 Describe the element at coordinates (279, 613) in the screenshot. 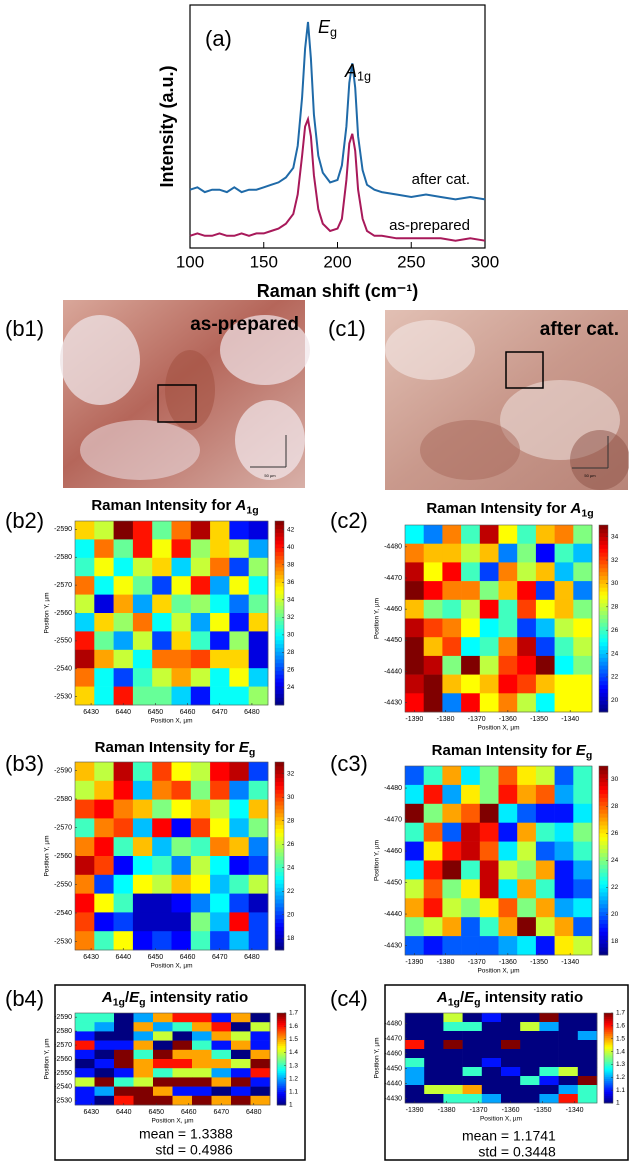

I see `colorbar-frame` at that location.